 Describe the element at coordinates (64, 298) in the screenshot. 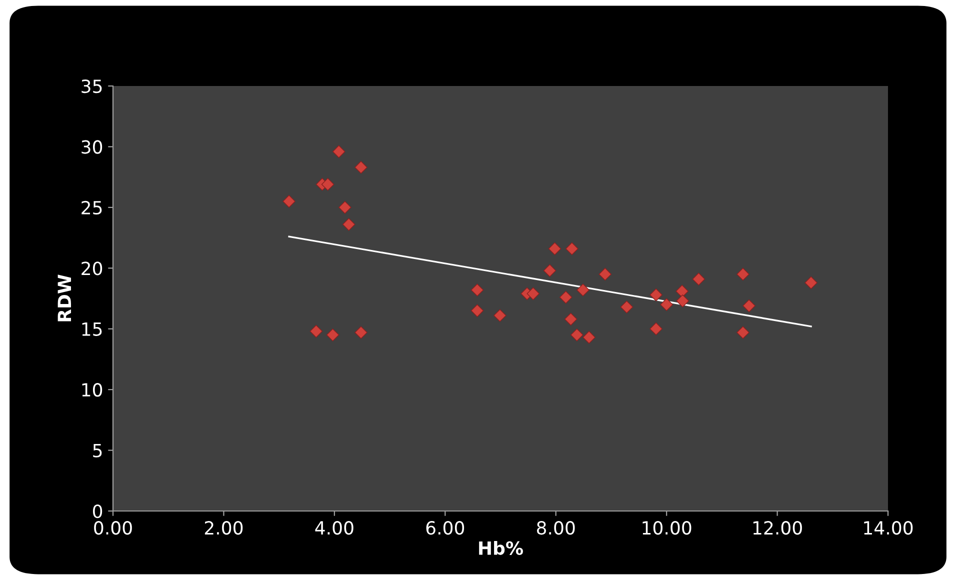

I see `y-axis-title: RDW` at that location.